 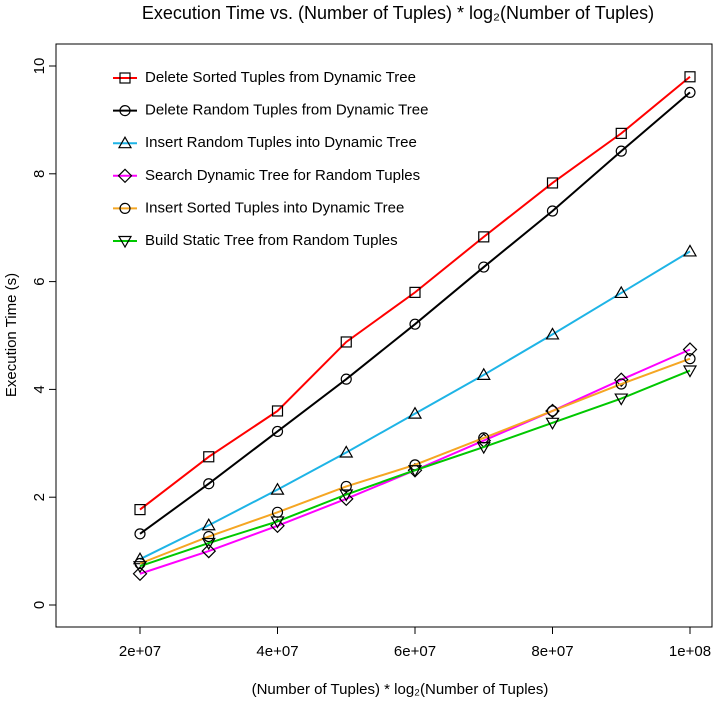 What do you see at coordinates (277, 651) in the screenshot?
I see `x-tick-label: 4e+07` at bounding box center [277, 651].